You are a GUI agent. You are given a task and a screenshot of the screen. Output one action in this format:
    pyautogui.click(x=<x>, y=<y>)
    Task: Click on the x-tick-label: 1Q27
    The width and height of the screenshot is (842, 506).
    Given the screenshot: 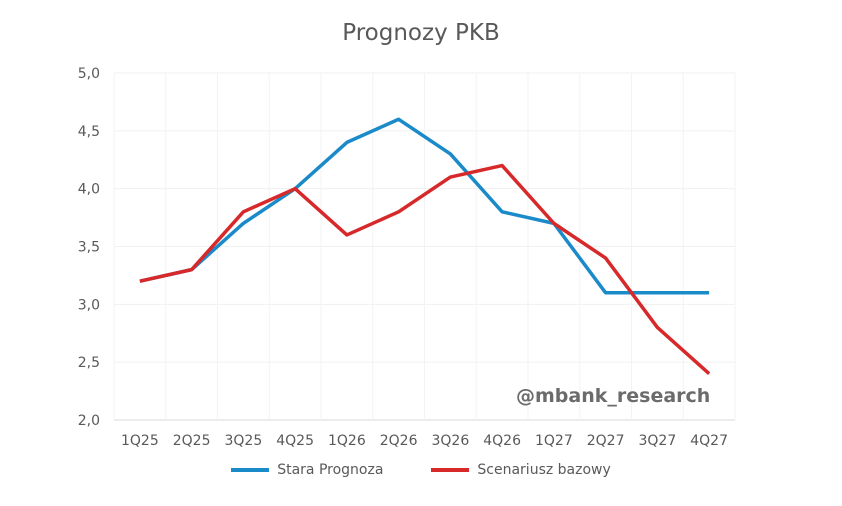 What is the action you would take?
    pyautogui.click(x=554, y=441)
    